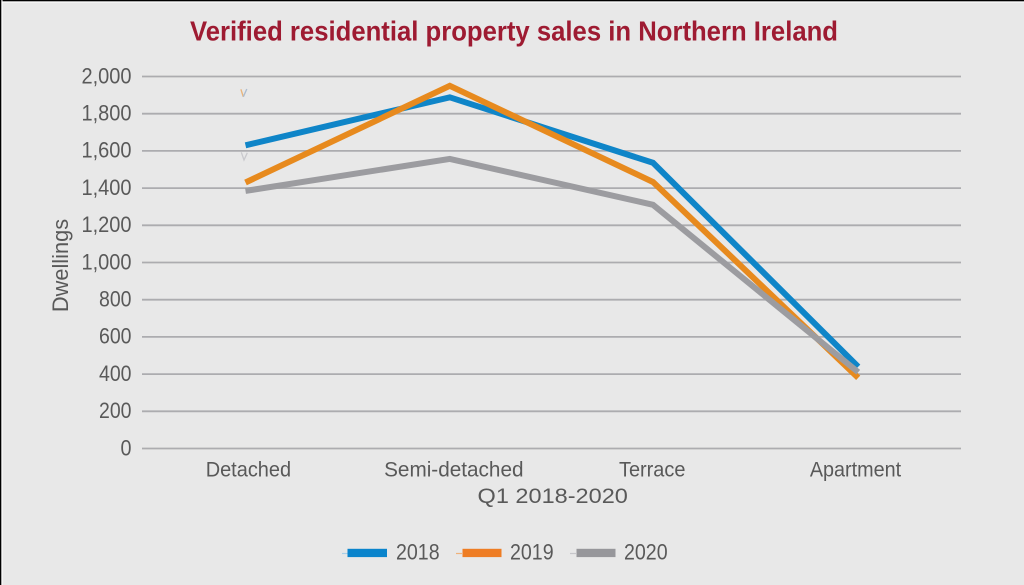 The width and height of the screenshot is (1024, 585). I want to click on svg-text: Dwellings, so click(60, 265).